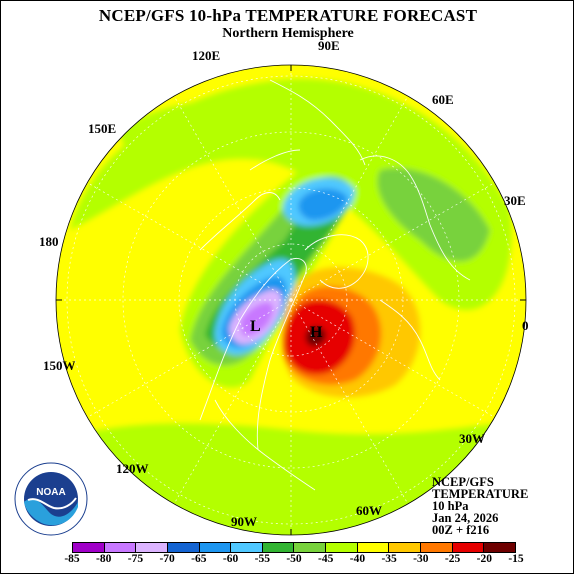 The height and width of the screenshot is (576, 576). Describe the element at coordinates (59, 365) in the screenshot. I see `lon-label-150w: 150W` at that location.